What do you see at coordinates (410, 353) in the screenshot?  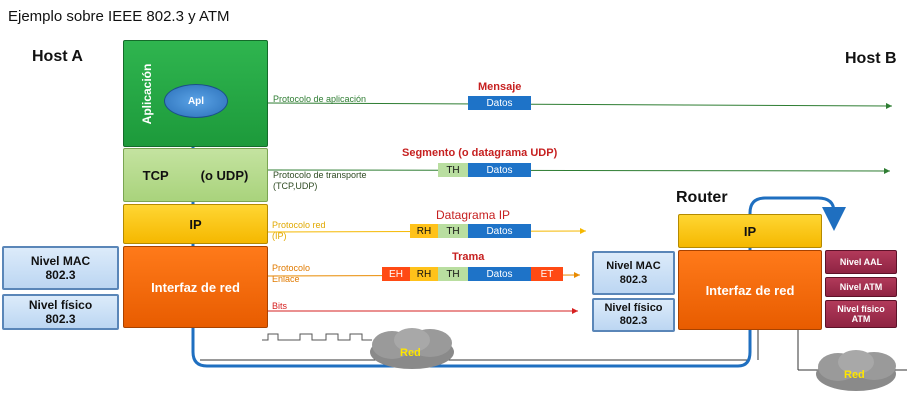 I see `cloud-red-1-label: Red` at bounding box center [410, 353].